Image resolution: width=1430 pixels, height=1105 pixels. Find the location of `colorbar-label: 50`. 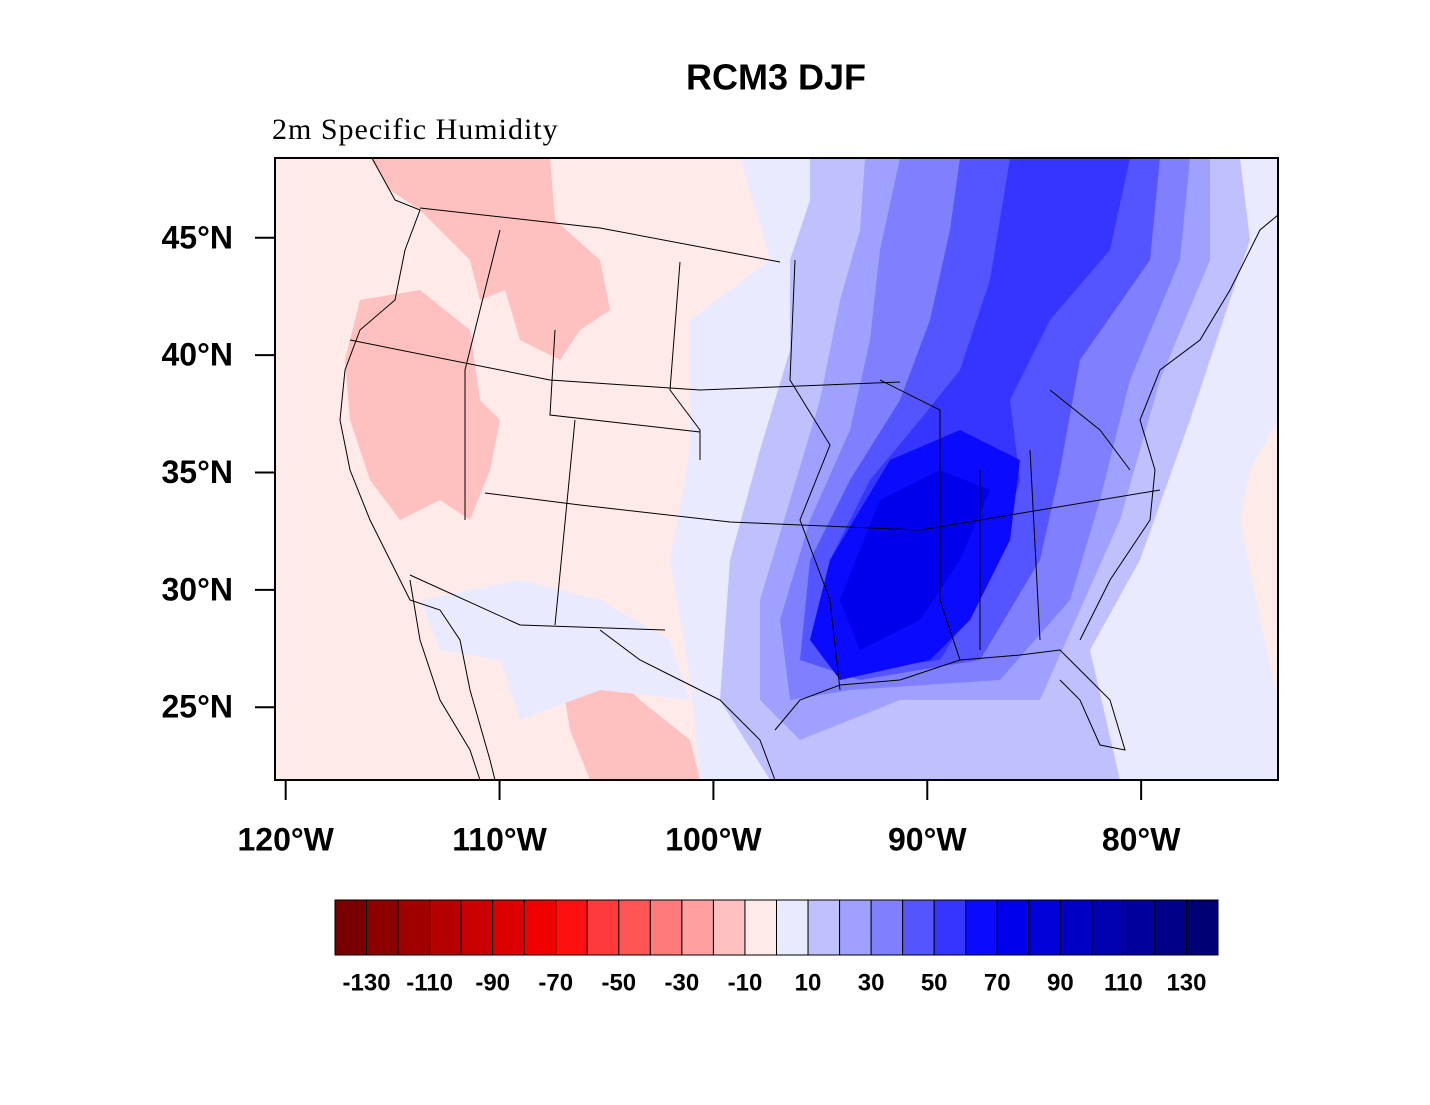

colorbar-label: 50 is located at coordinates (934, 982).